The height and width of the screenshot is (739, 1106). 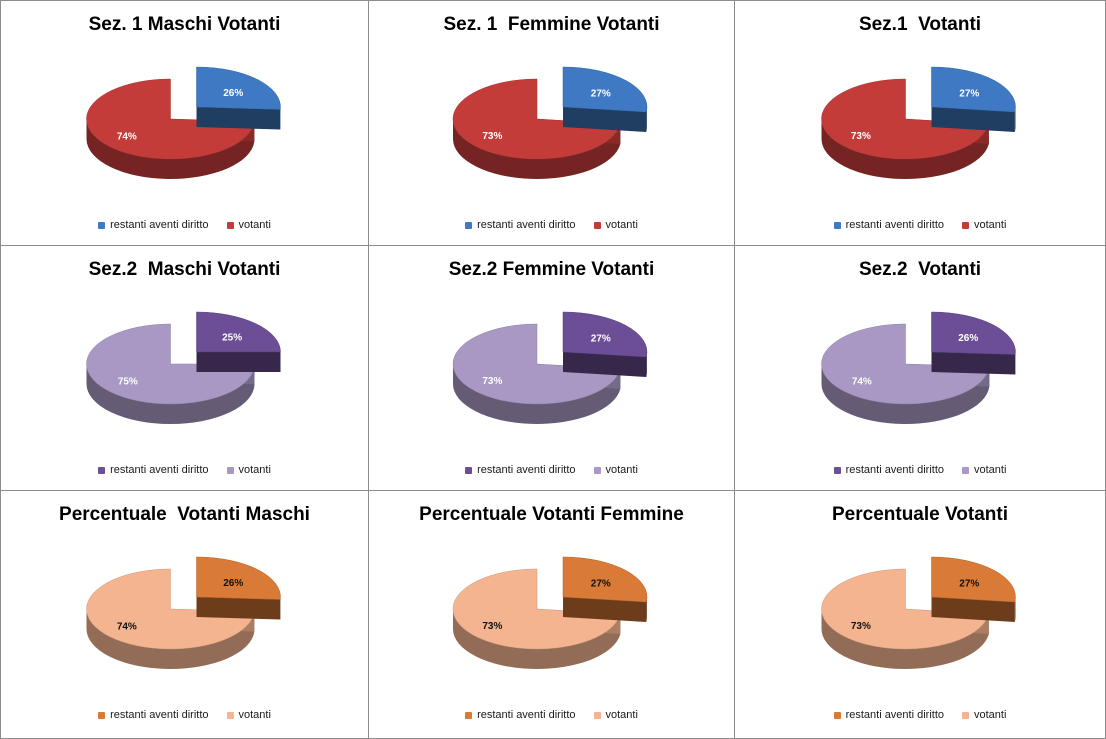 I want to click on chart-title: Percentuale Votanti Maschi, so click(x=184, y=514).